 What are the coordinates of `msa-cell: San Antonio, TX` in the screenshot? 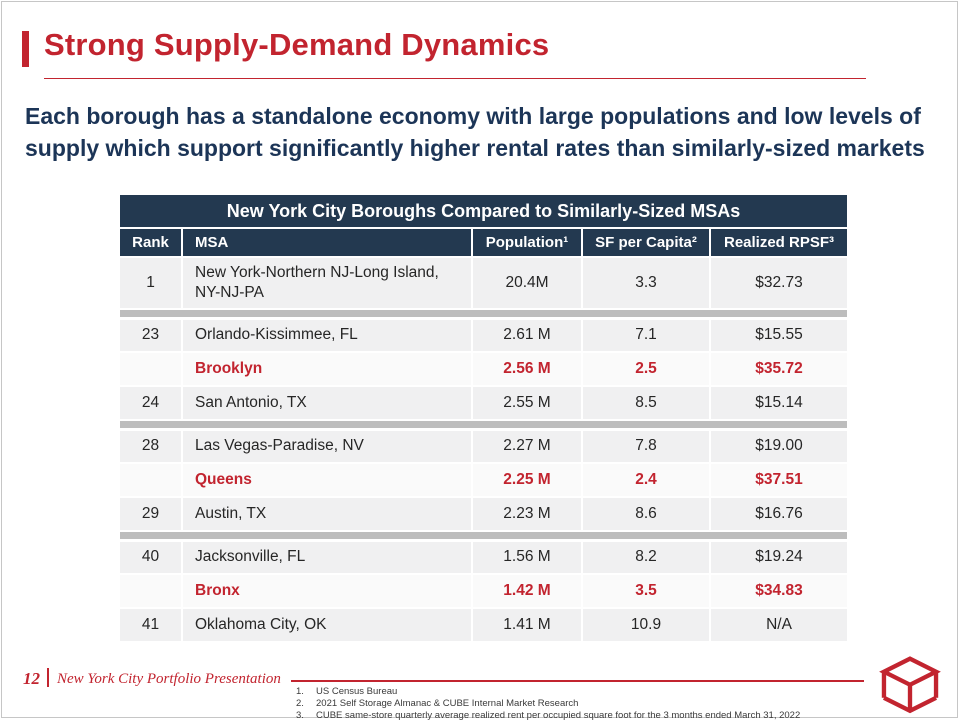 It's located at (326, 404).